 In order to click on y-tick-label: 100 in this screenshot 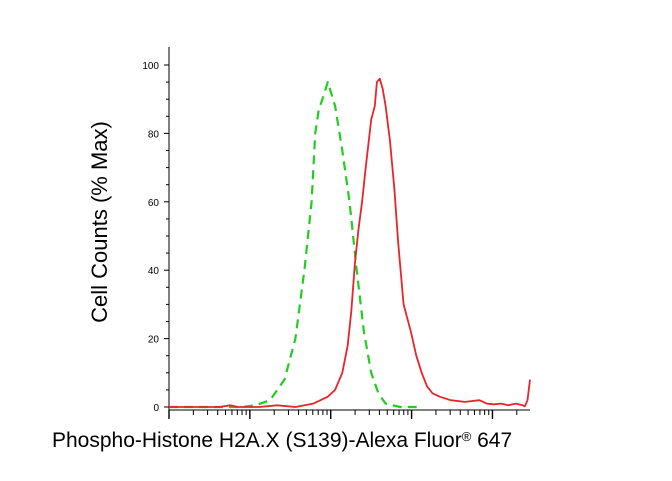, I will do `click(150, 66)`.